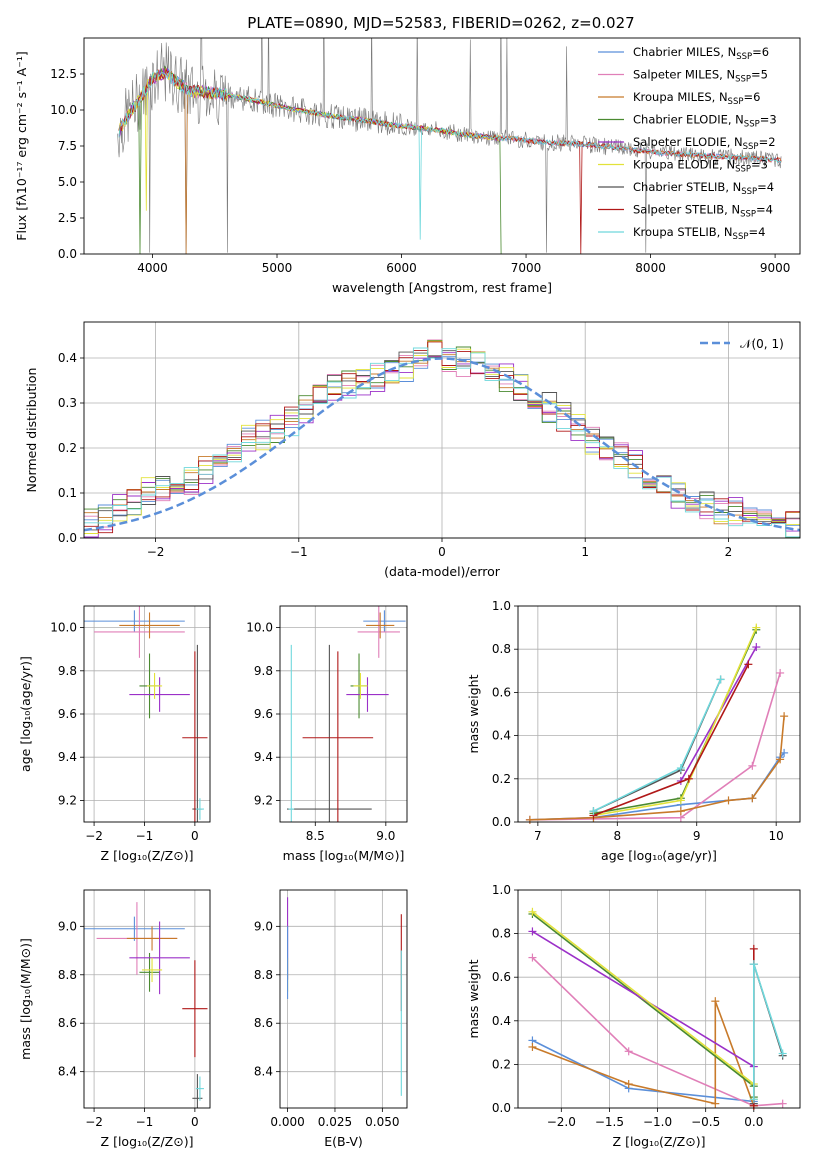 This screenshot has width=819, height=1170. What do you see at coordinates (94, 836) in the screenshot?
I see `x-tick-label: −2` at bounding box center [94, 836].